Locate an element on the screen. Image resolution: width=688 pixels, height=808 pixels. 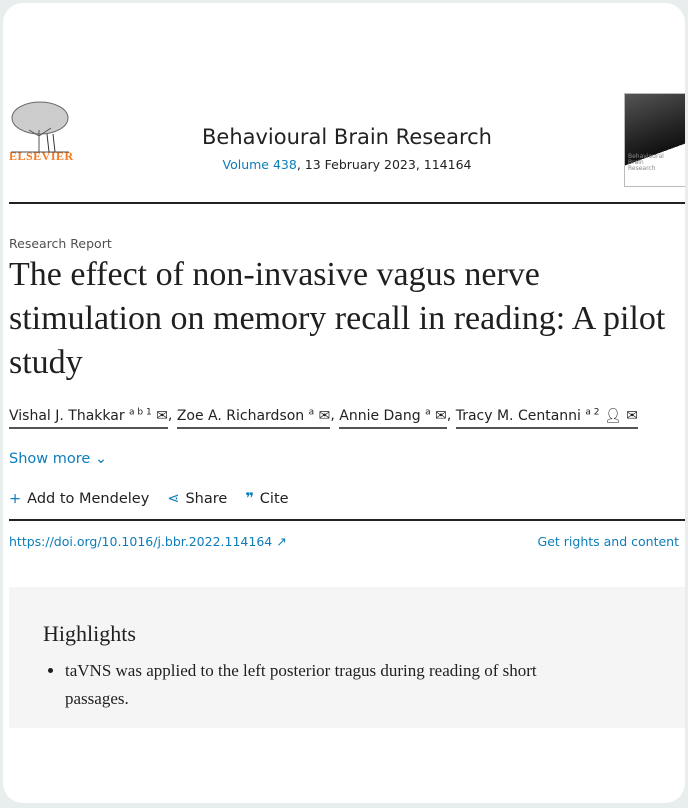
elsevier-tree-logo is located at coordinates (40, 128).